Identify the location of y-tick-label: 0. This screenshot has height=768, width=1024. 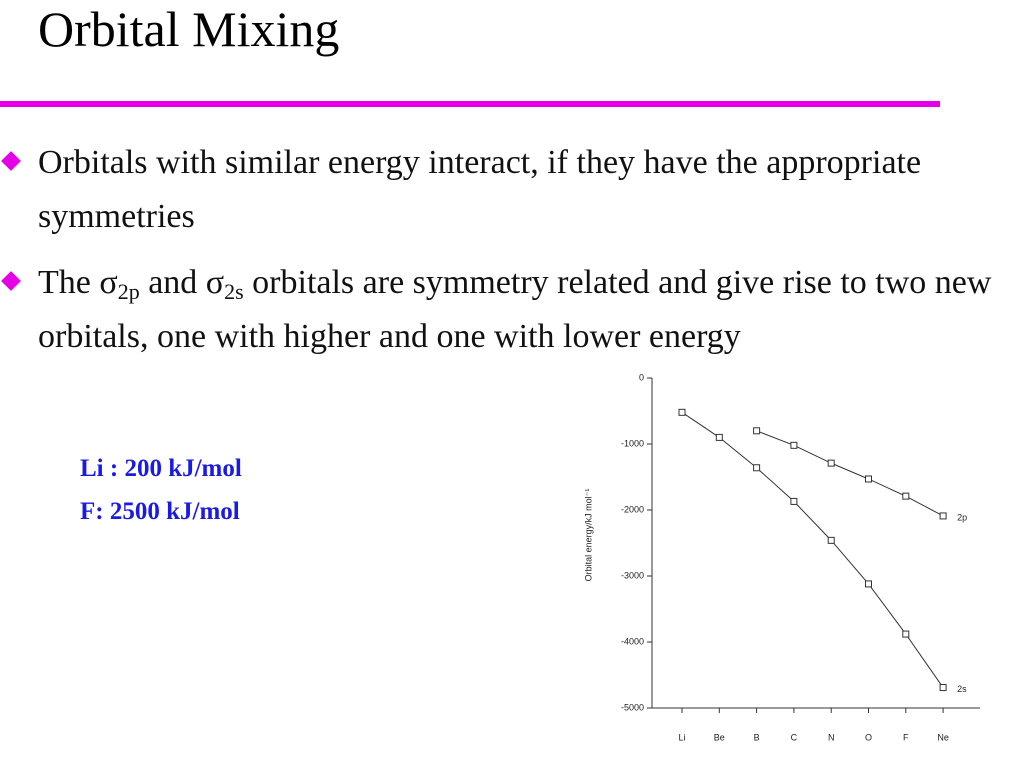
(641, 377).